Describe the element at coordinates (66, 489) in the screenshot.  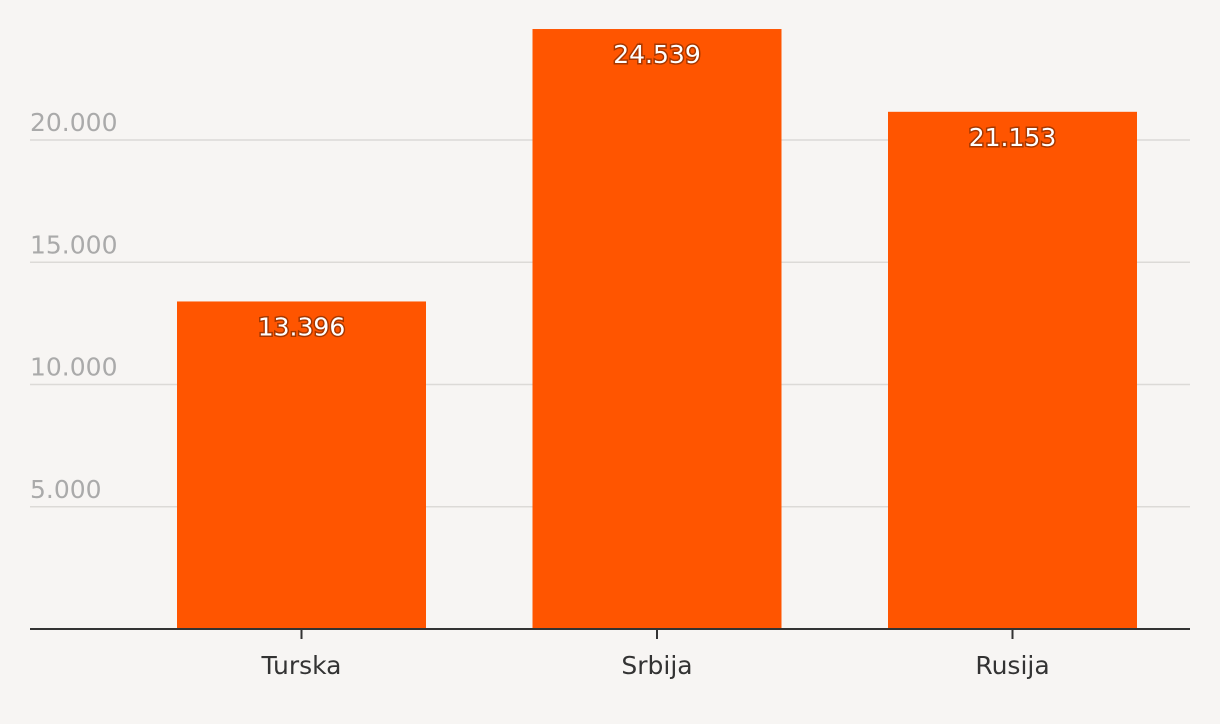
I see `y-tick-label: 5.000` at that location.